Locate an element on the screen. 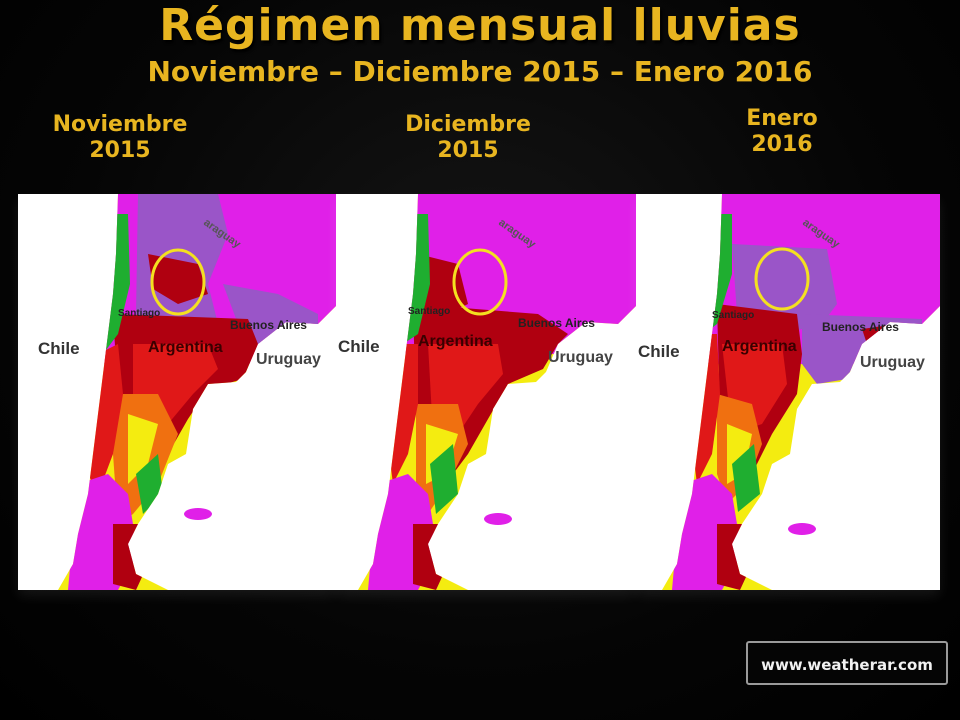  panel-month: Diciembre is located at coordinates (468, 124).